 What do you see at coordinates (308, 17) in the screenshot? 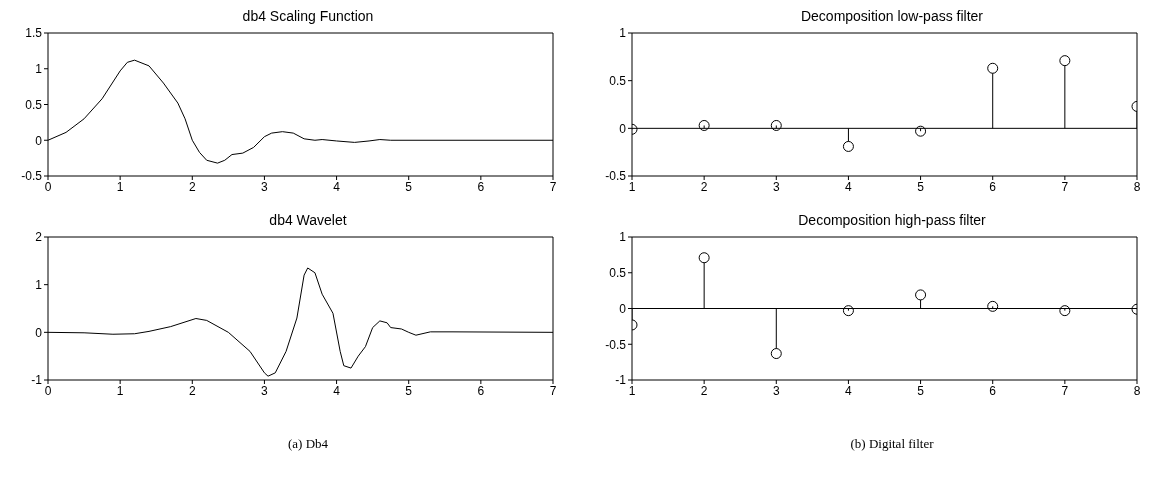
I see `chart-title: db4 Scaling Function` at bounding box center [308, 17].